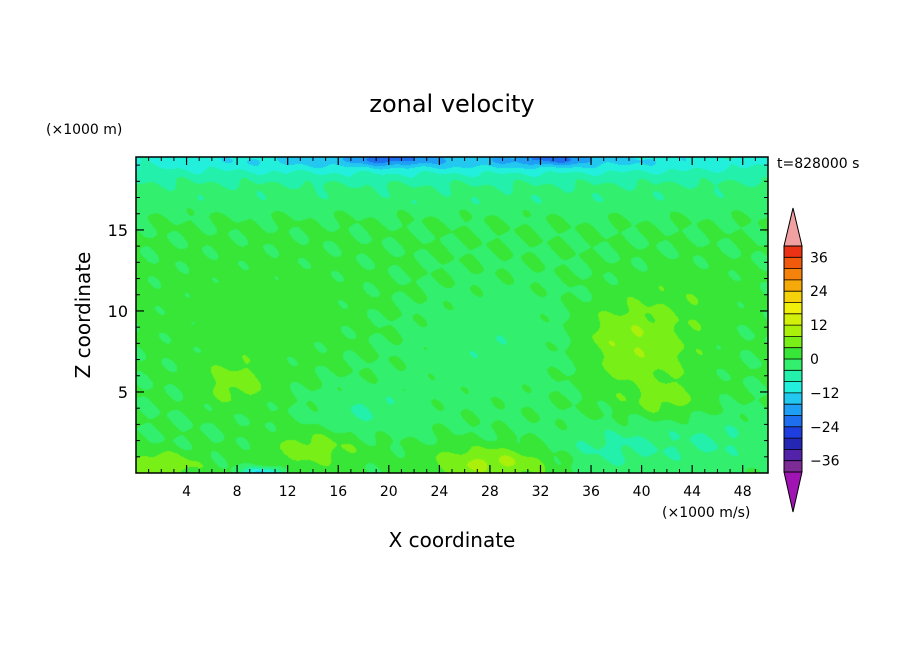 The width and height of the screenshot is (904, 654). What do you see at coordinates (118, 230) in the screenshot?
I see `y-tick-label: 15` at bounding box center [118, 230].